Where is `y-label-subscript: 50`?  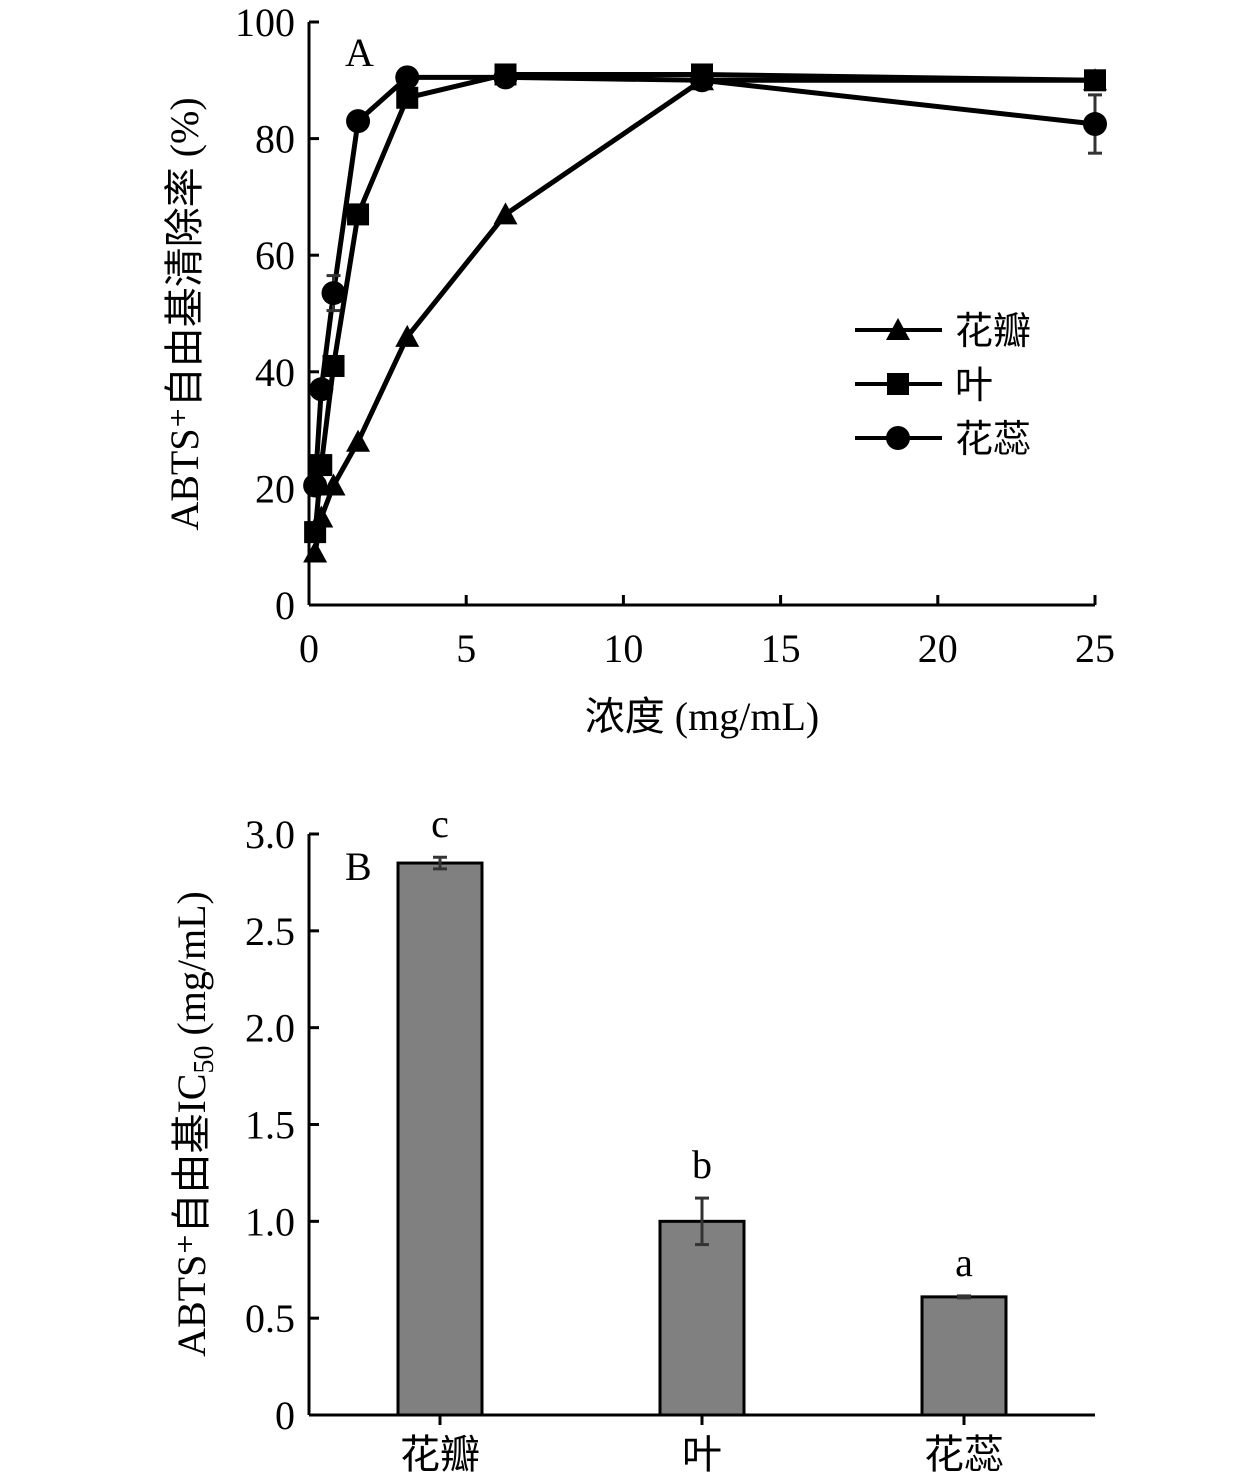
y-label-subscript: 50 is located at coordinates (204, 1060).